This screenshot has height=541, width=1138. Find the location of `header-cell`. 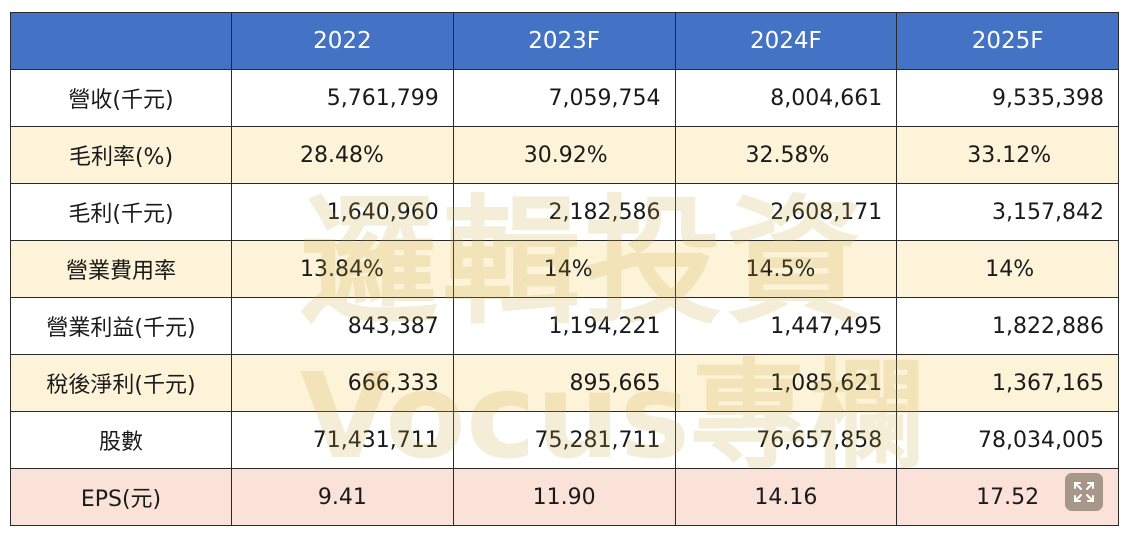

header-cell is located at coordinates (121, 41).